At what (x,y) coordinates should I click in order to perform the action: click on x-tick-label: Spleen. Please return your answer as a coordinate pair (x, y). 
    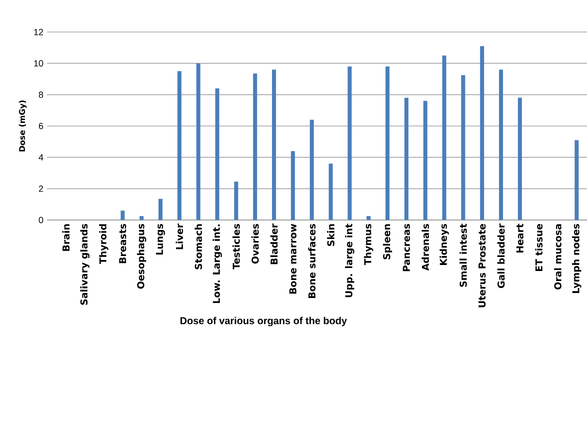
    Looking at the image, I should click on (387, 242).